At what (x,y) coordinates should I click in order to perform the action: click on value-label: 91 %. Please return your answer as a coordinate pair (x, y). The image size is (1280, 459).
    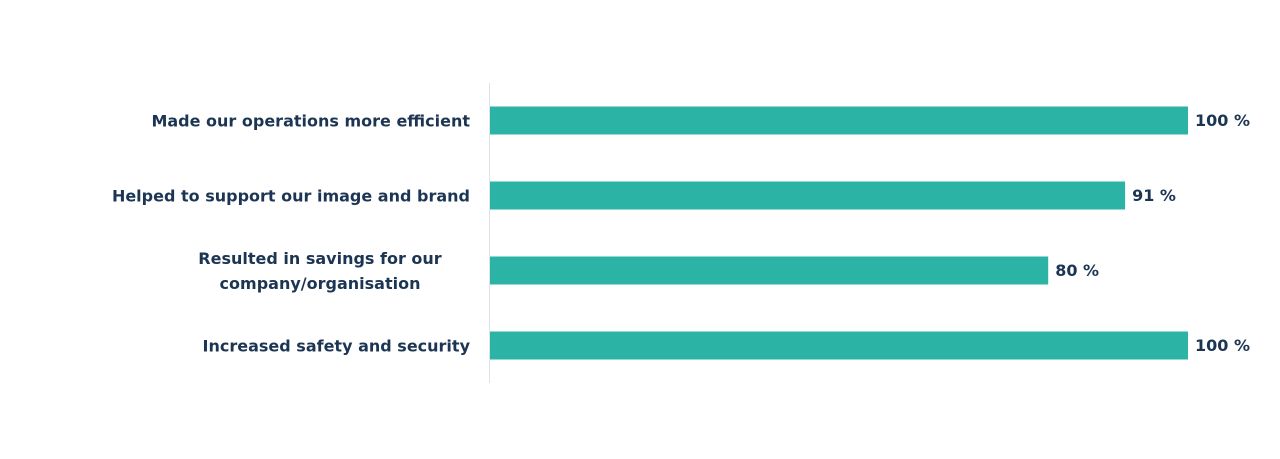
    Looking at the image, I should click on (1154, 195).